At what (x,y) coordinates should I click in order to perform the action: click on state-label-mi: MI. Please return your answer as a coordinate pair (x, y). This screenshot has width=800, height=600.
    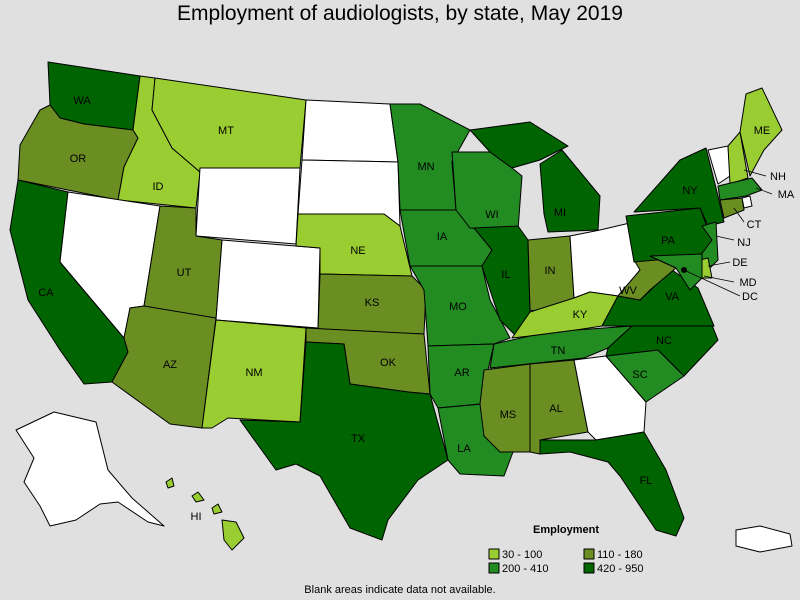
    Looking at the image, I should click on (560, 213).